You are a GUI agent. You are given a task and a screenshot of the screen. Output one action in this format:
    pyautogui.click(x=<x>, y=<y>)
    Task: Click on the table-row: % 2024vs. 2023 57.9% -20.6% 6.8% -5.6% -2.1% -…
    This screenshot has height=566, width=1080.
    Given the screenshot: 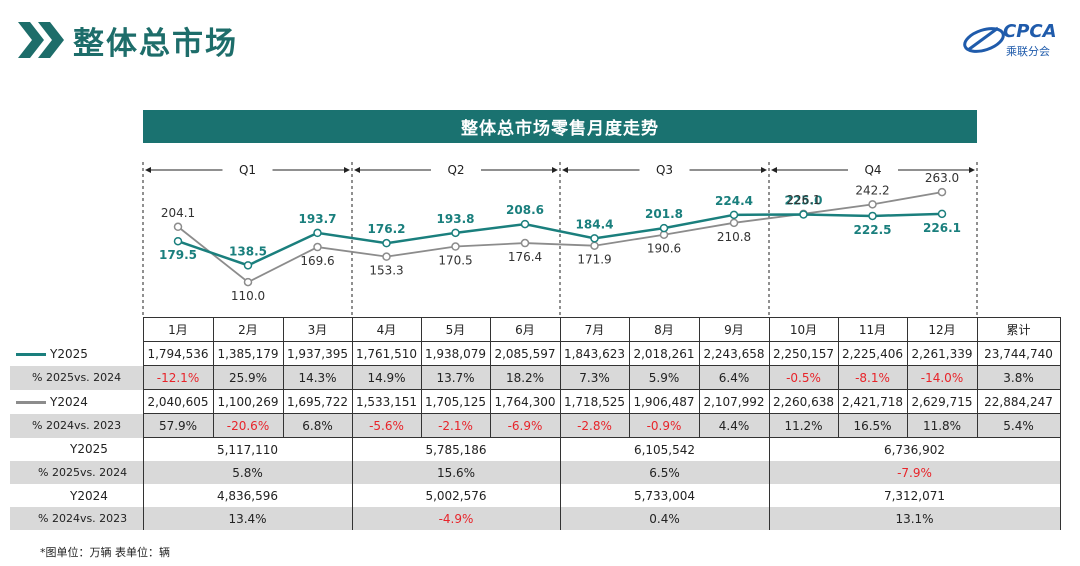 What is the action you would take?
    pyautogui.click(x=535, y=425)
    